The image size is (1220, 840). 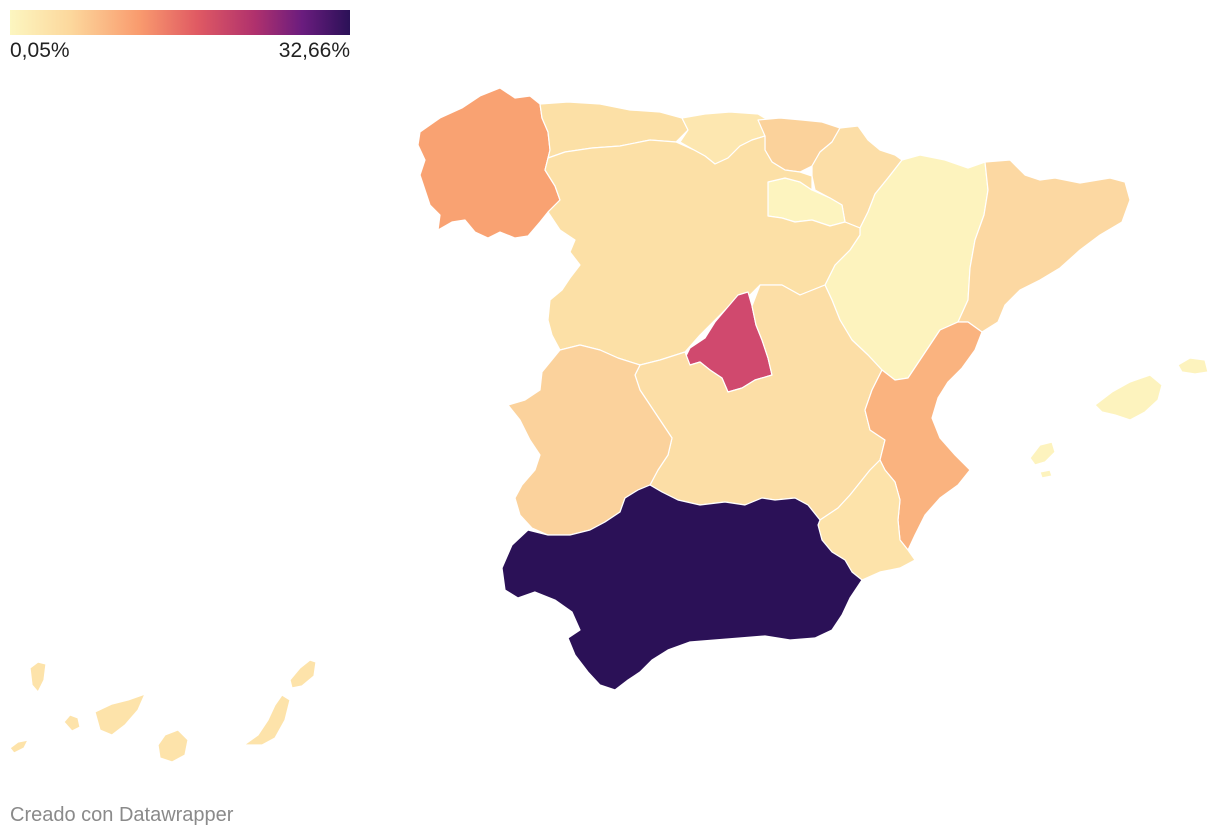 I want to click on legend-max-label: 32,66%, so click(x=314, y=50).